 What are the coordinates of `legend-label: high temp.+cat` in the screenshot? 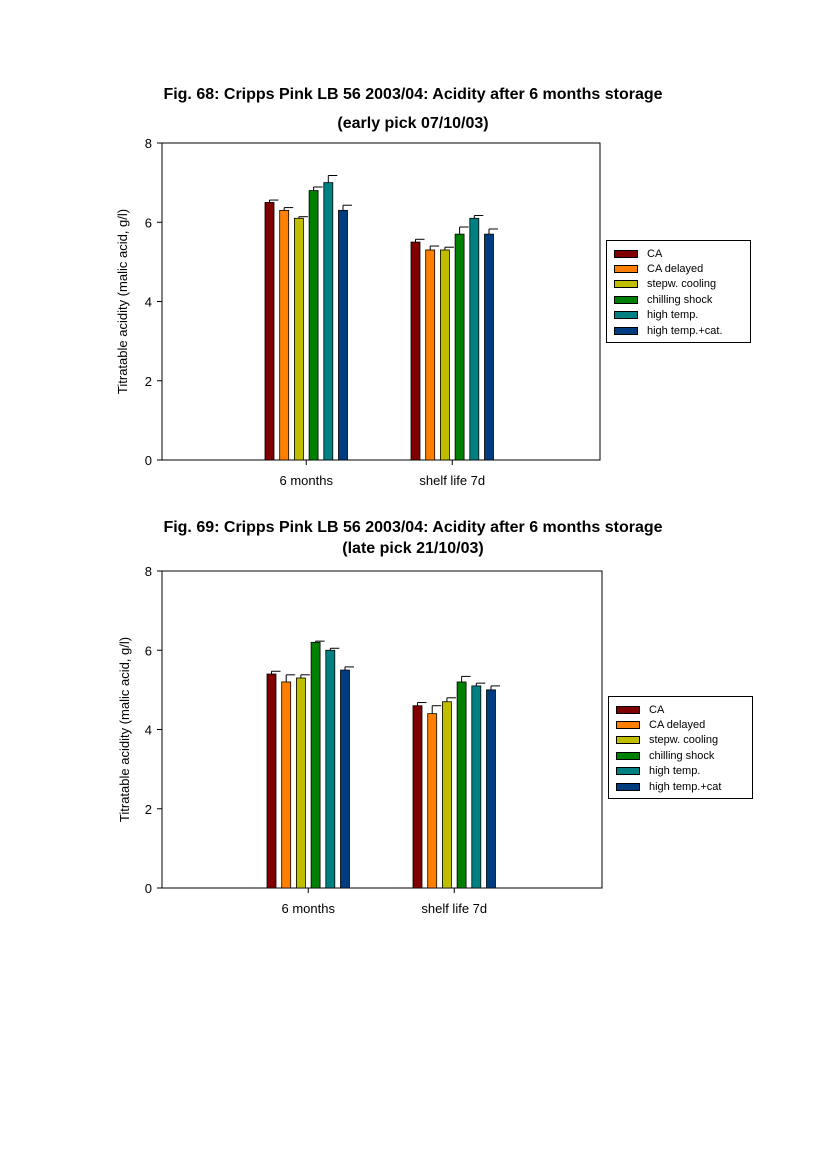 It's located at (685, 786).